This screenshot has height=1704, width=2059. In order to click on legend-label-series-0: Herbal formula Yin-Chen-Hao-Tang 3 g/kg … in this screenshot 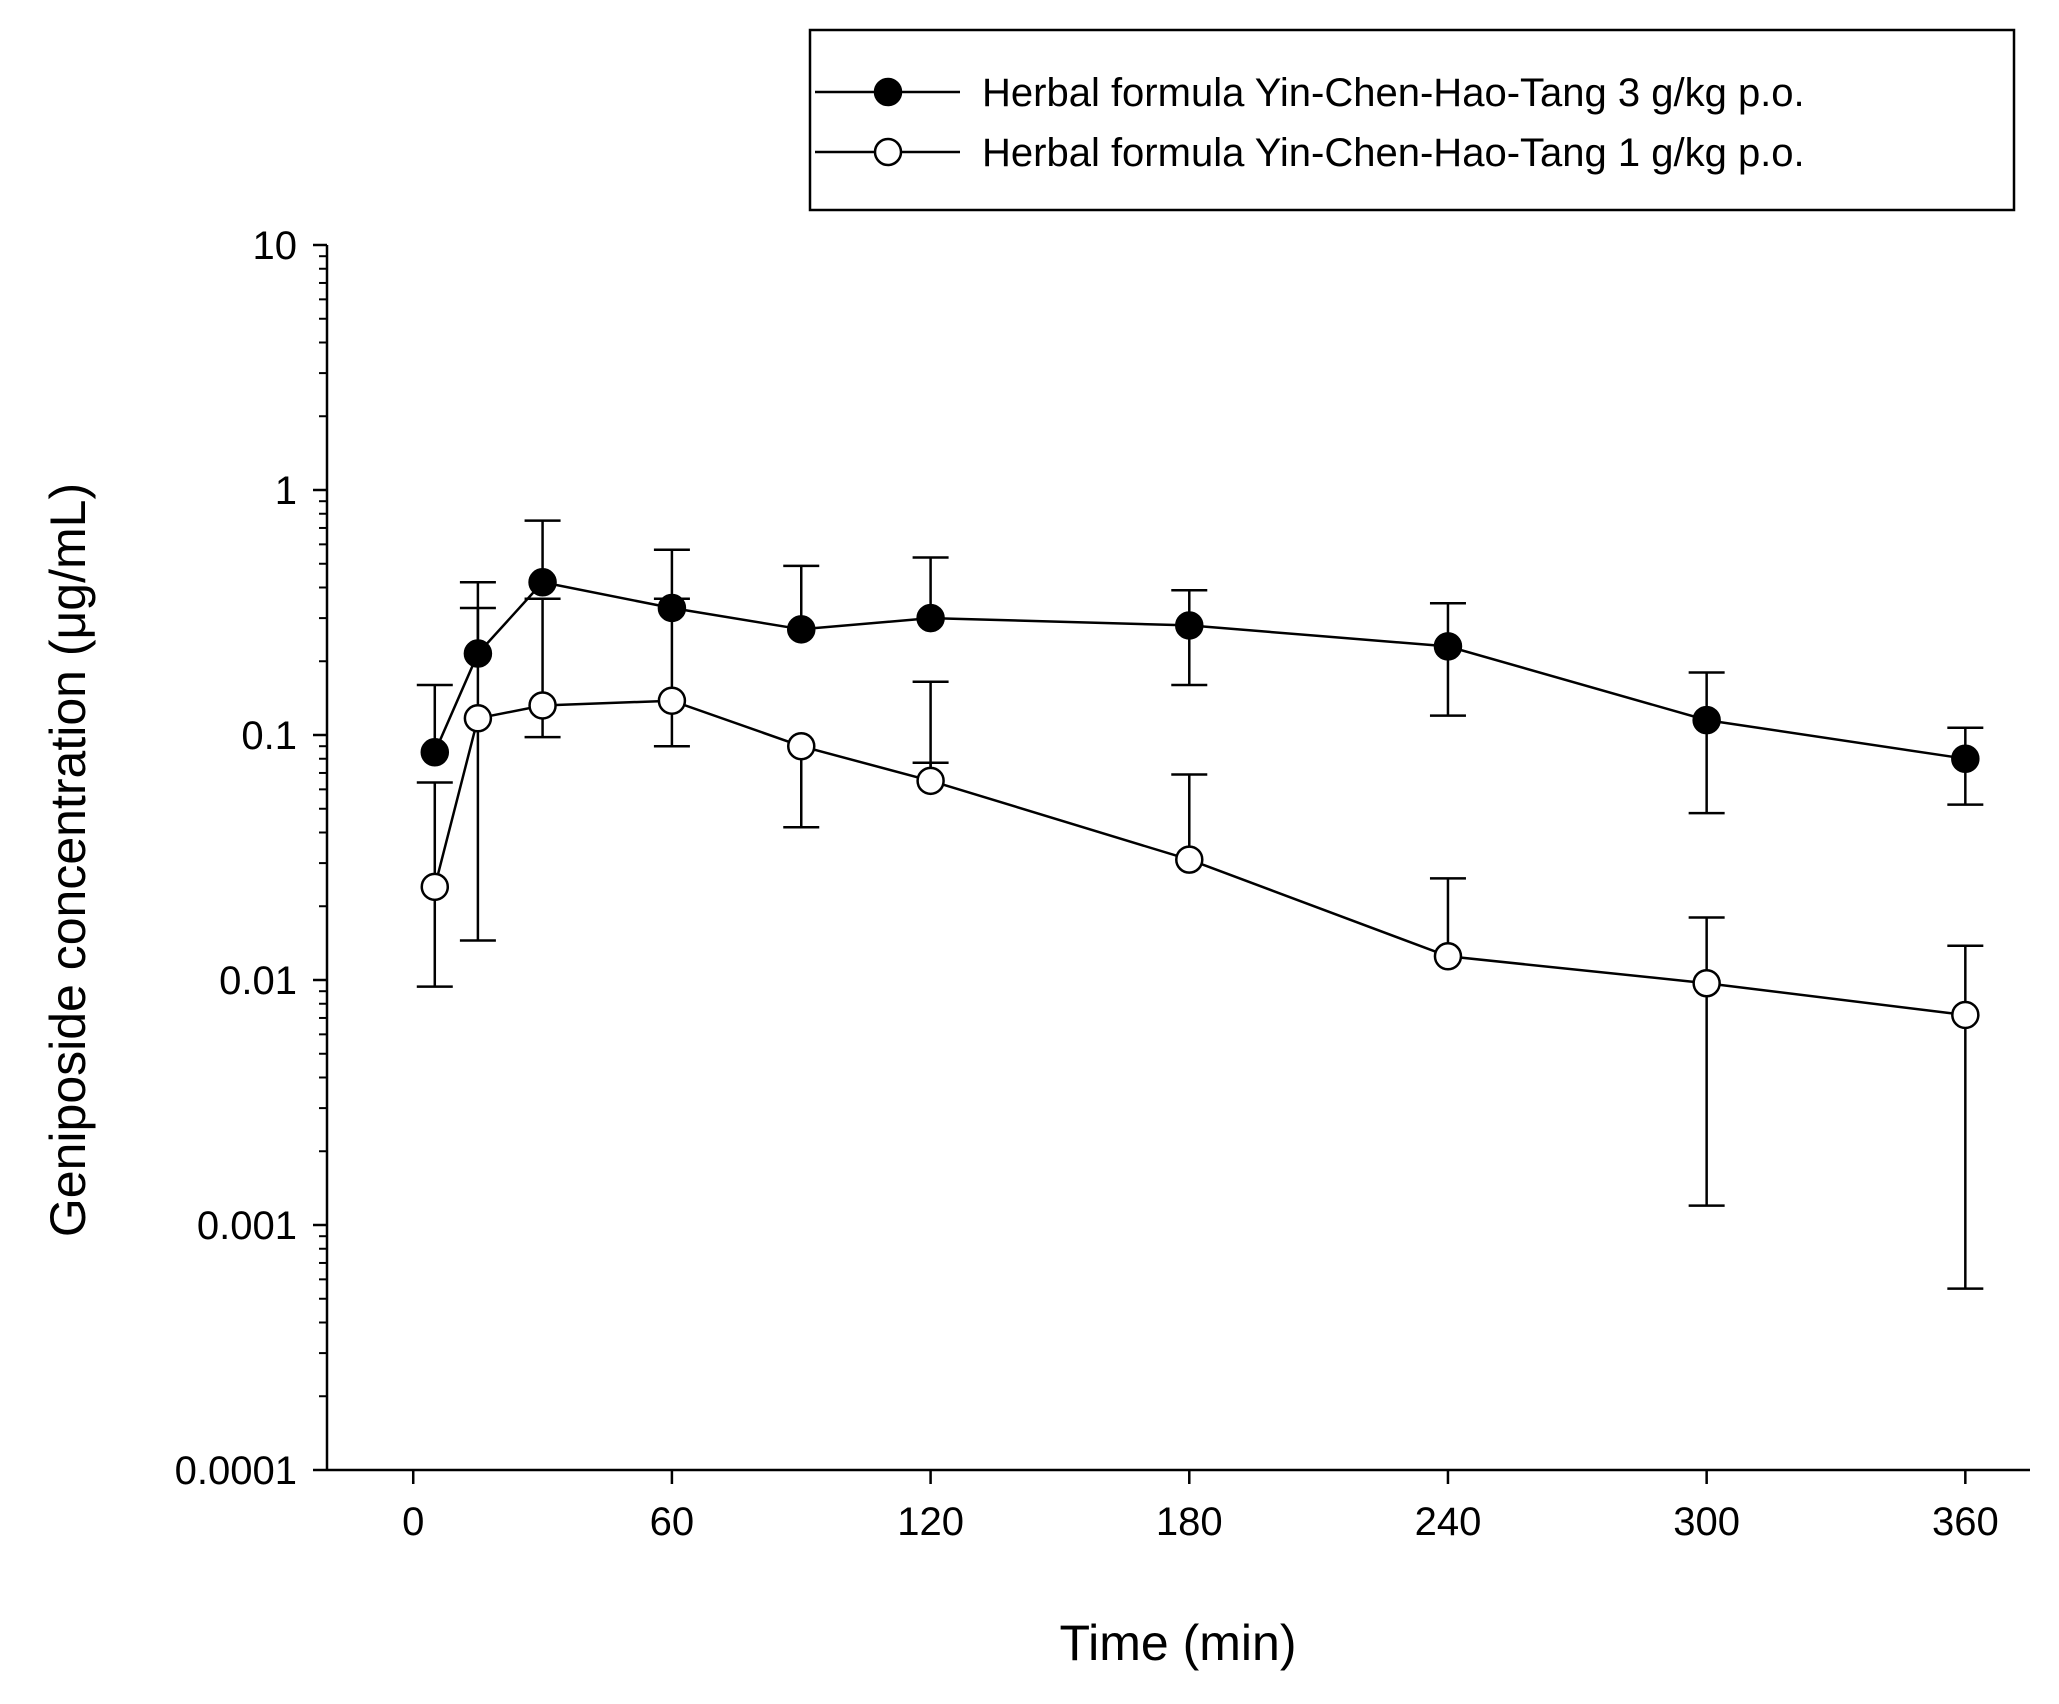, I will do `click(1393, 93)`.